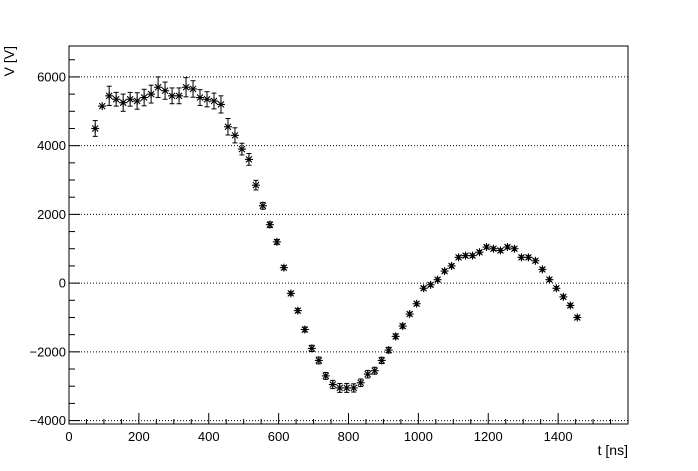 Image resolution: width=698 pixels, height=471 pixels. Describe the element at coordinates (47, 420) in the screenshot. I see `y-tick-label: −4000` at that location.